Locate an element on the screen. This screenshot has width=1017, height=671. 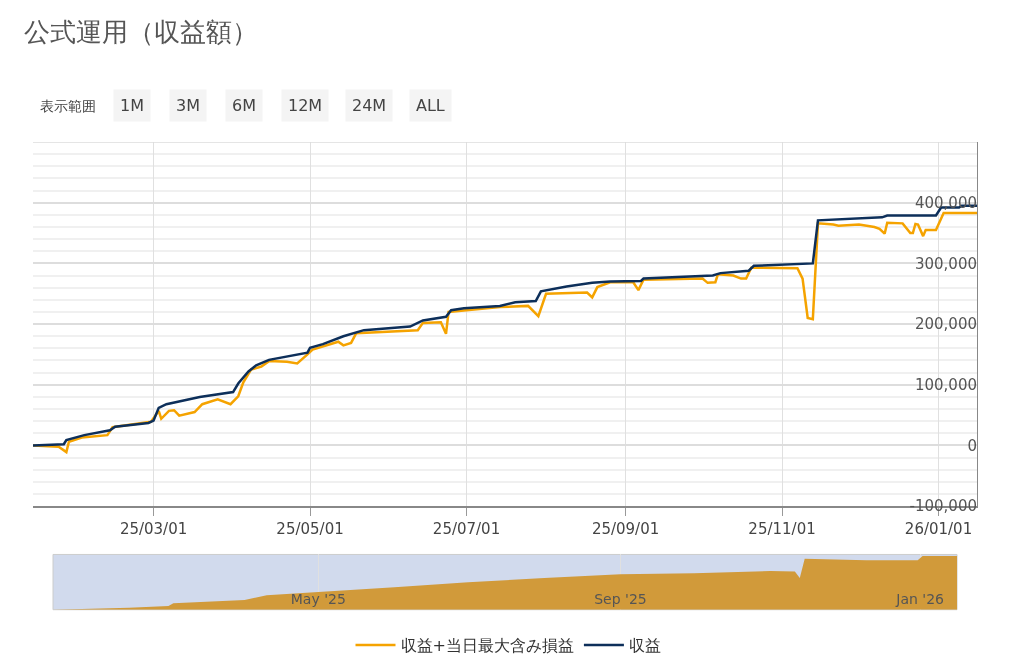
text: 6M is located at coordinates (244, 105).